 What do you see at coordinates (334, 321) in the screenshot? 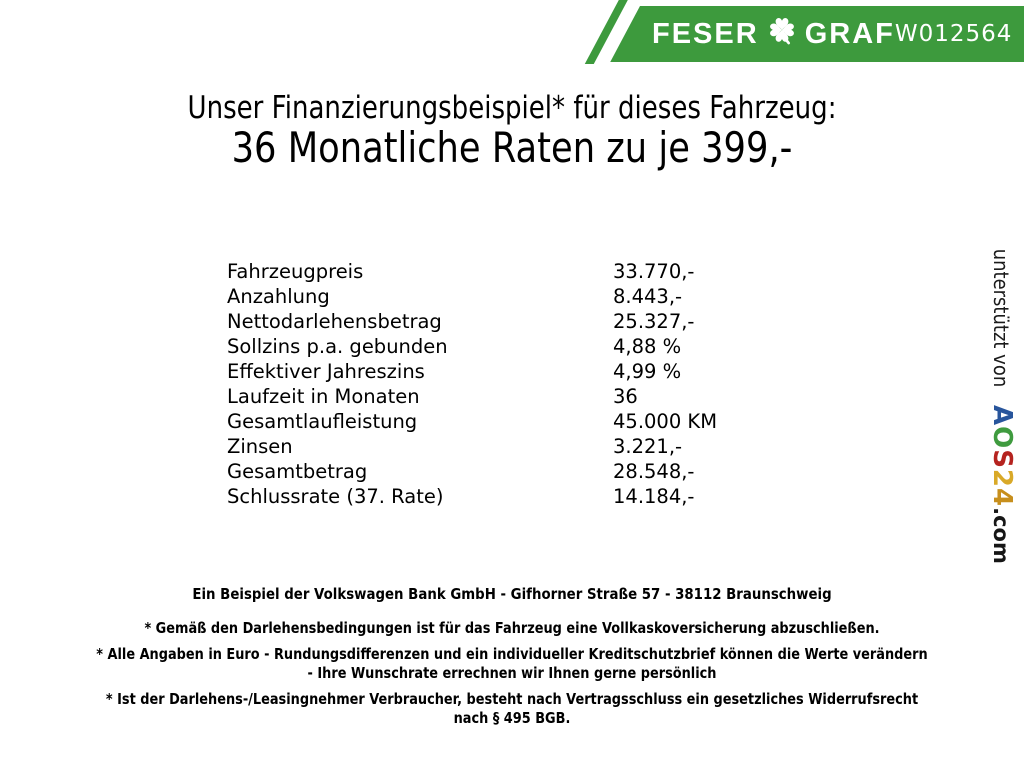
I see `row-label: Nettodarlehensbetrag` at bounding box center [334, 321].